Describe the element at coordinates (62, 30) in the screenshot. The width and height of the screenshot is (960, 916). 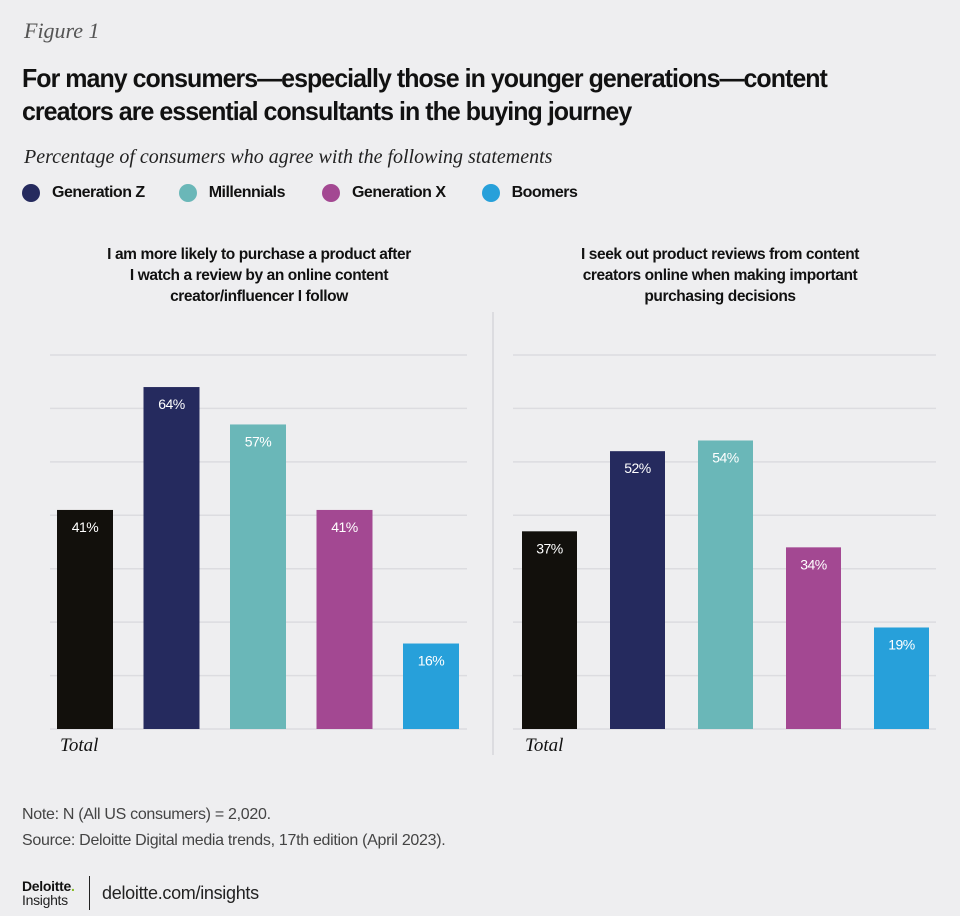
I see `figure-label: Figure 1` at that location.